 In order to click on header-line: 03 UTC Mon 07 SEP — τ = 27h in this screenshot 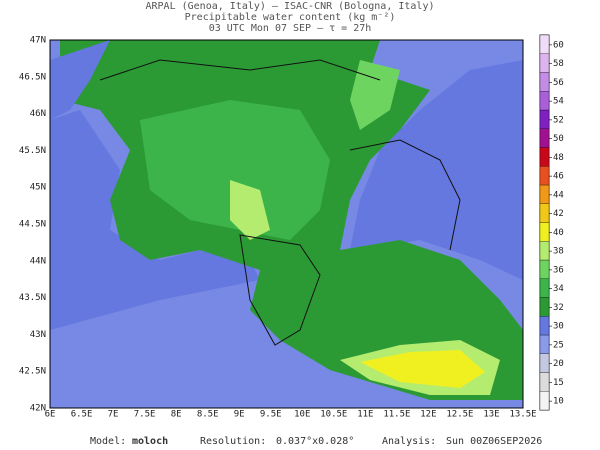, I will do `click(290, 28)`.